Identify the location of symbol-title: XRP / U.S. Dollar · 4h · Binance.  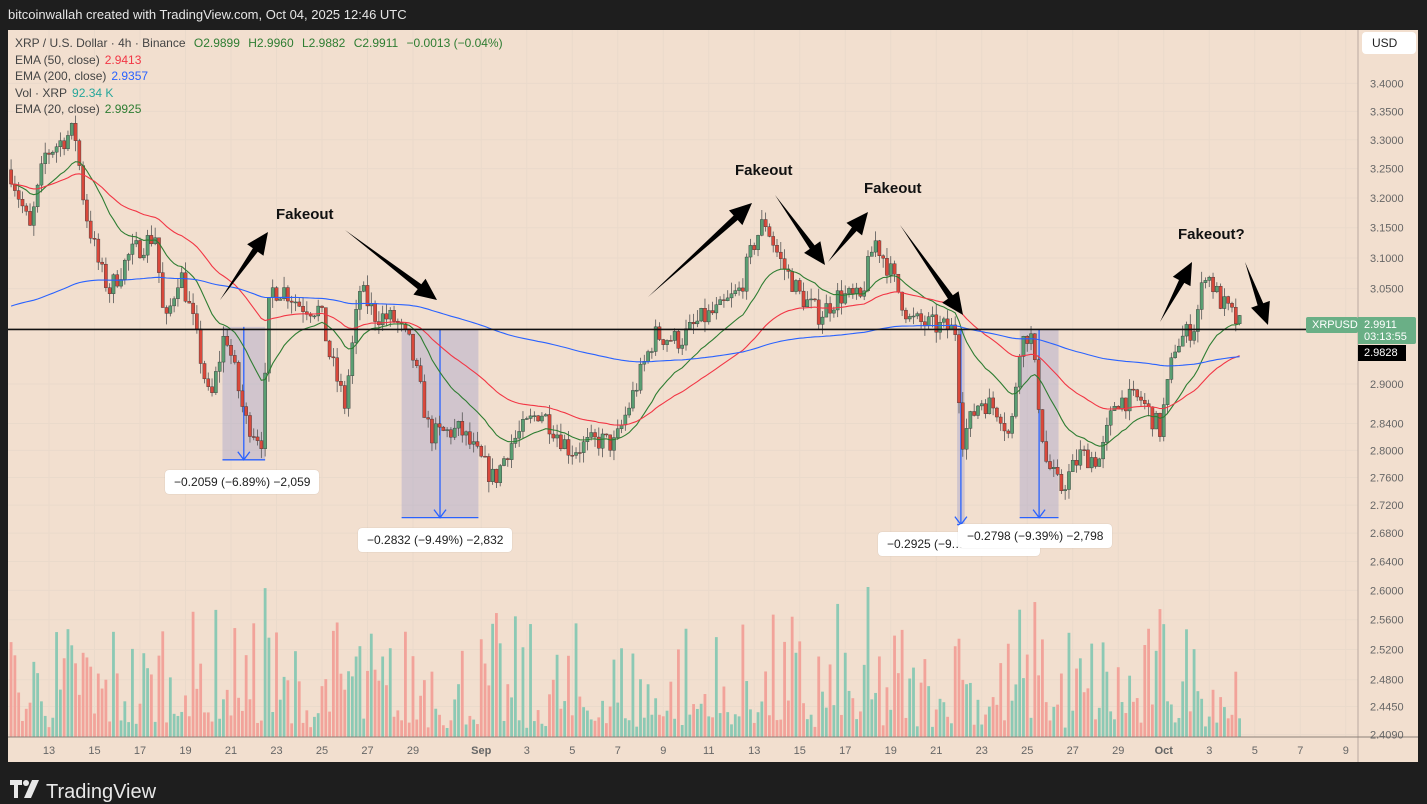
(100, 43).